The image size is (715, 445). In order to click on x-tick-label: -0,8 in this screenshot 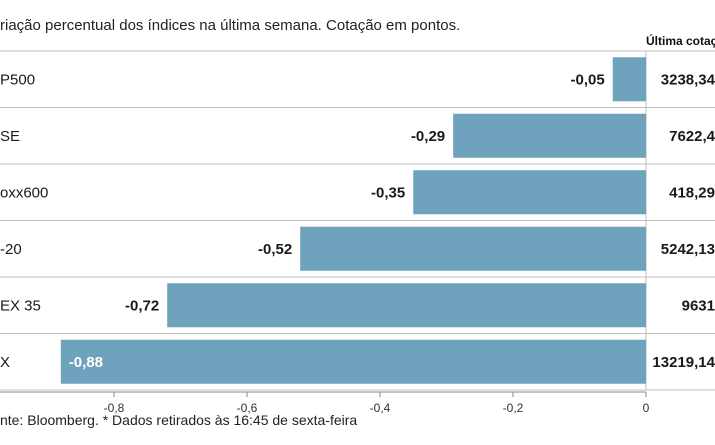, I will do `click(114, 408)`.